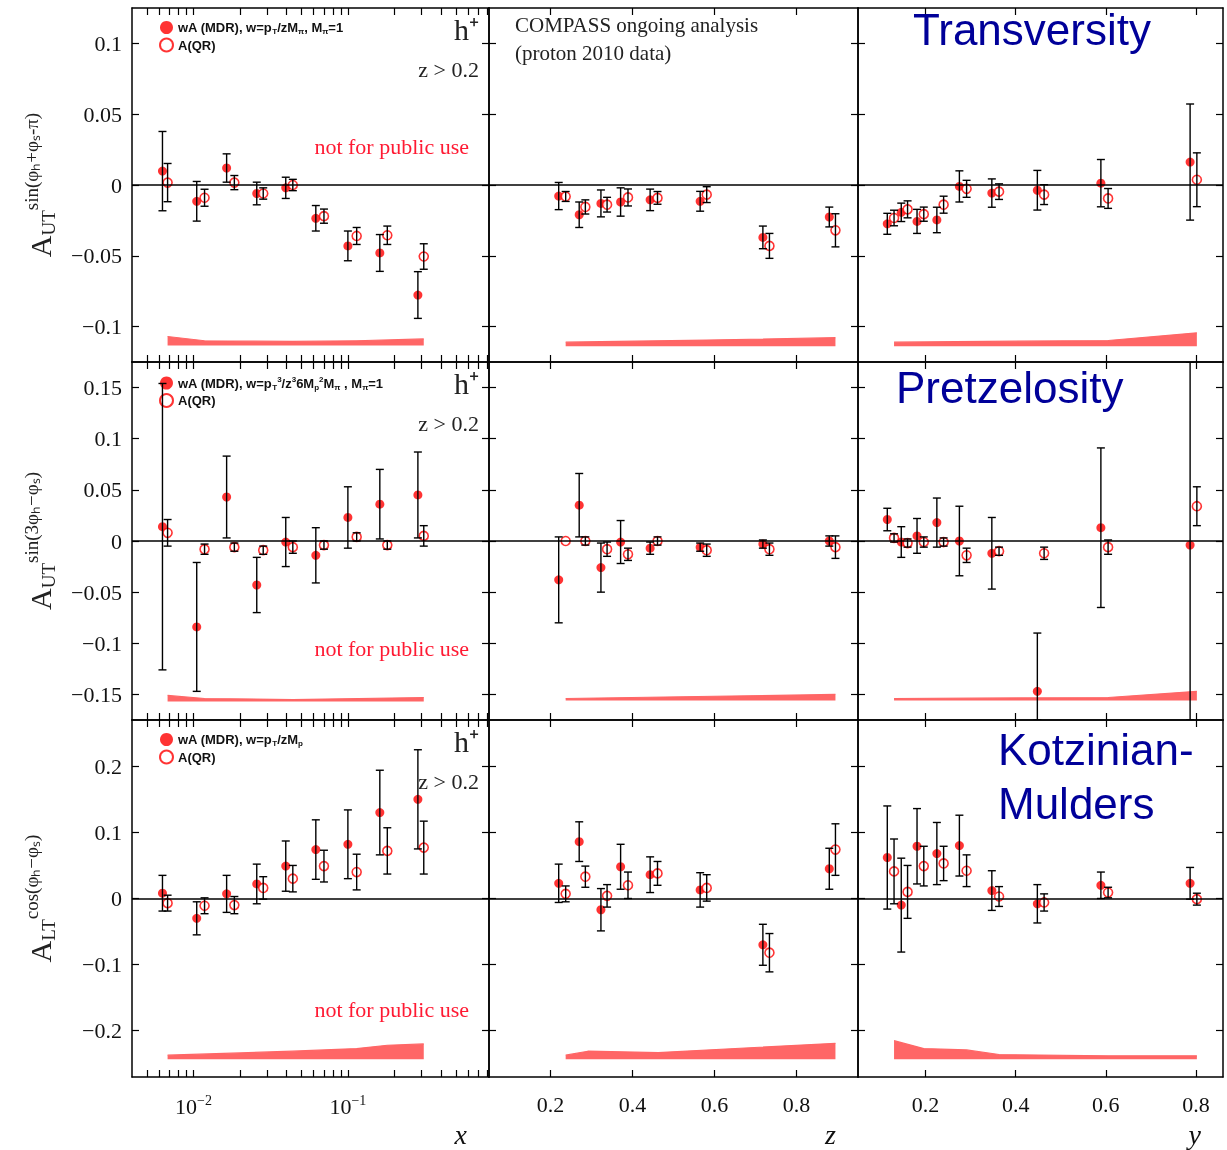 The width and height of the screenshot is (1227, 1150). I want to click on annotation: Pretzelosity, so click(1010, 387).